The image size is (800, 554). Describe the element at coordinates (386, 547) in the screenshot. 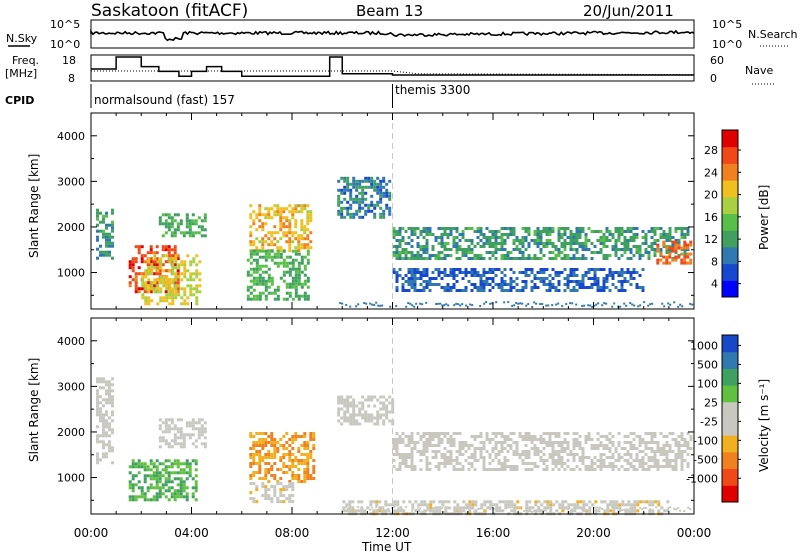

I see `x-axis-label: Time UT` at that location.